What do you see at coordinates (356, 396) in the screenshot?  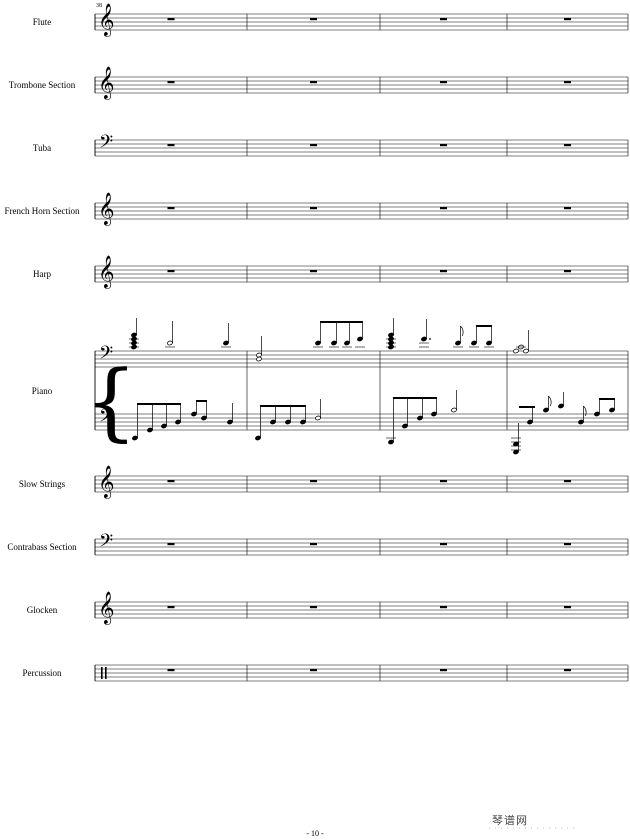 I see `piano-grand-staff: 𝄢 𝄢{` at bounding box center [356, 396].